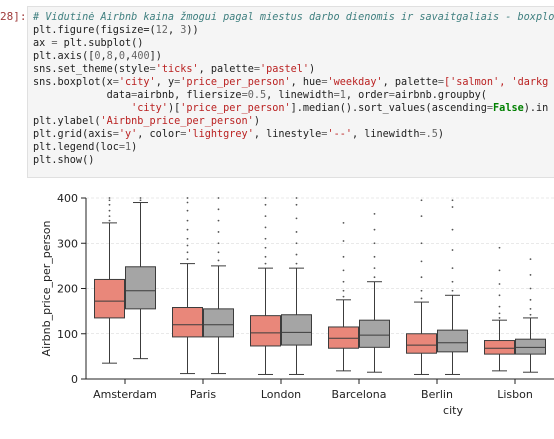 This screenshot has width=554, height=439. Describe the element at coordinates (67, 198) in the screenshot. I see `y-tick-label: 400` at that location.